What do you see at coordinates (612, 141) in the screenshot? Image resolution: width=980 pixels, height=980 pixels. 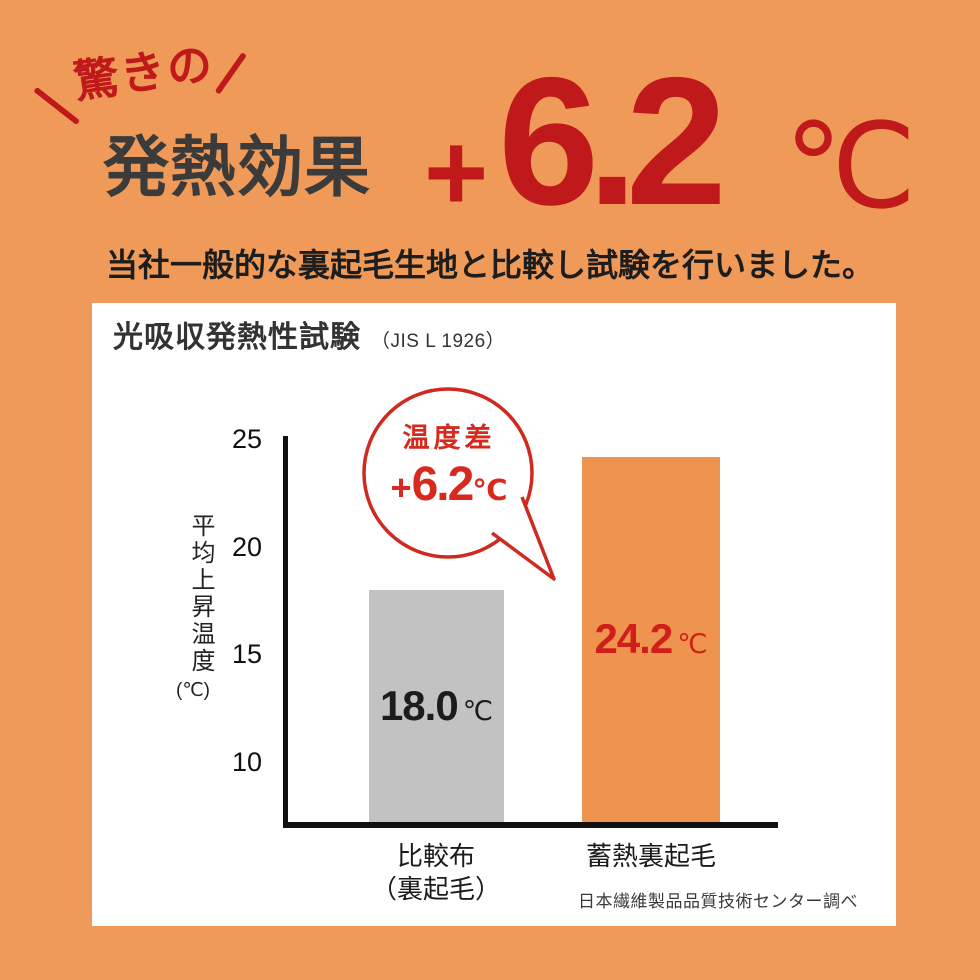 I see `headline-value: 6.2` at bounding box center [612, 141].